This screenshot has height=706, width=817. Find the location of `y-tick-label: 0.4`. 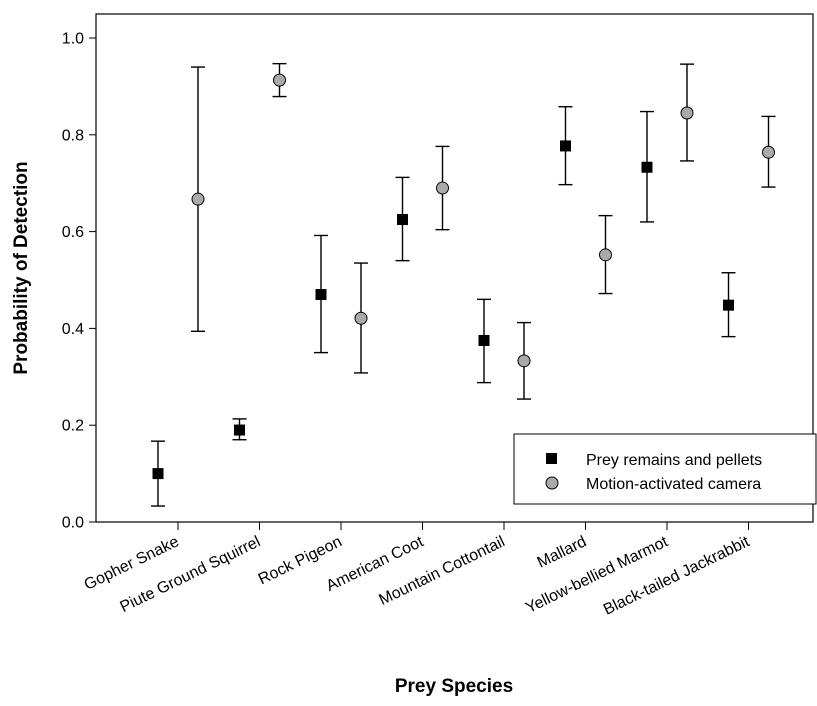

y-tick-label: 0.4 is located at coordinates (73, 329).